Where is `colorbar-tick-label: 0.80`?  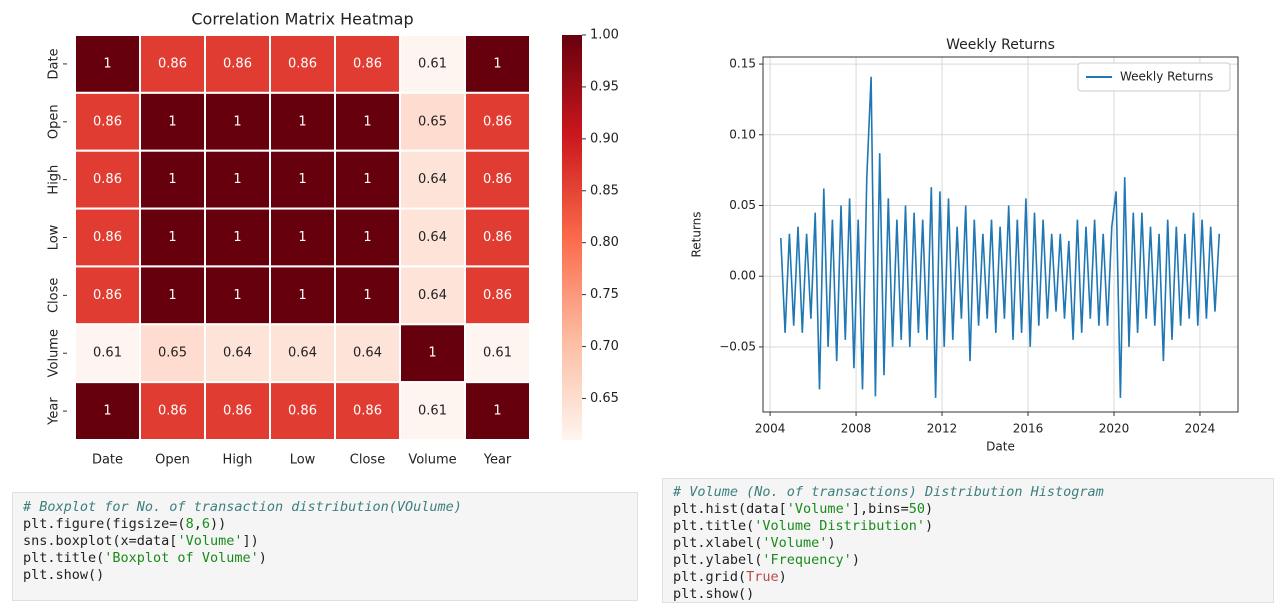
colorbar-tick-label: 0.80 is located at coordinates (604, 242).